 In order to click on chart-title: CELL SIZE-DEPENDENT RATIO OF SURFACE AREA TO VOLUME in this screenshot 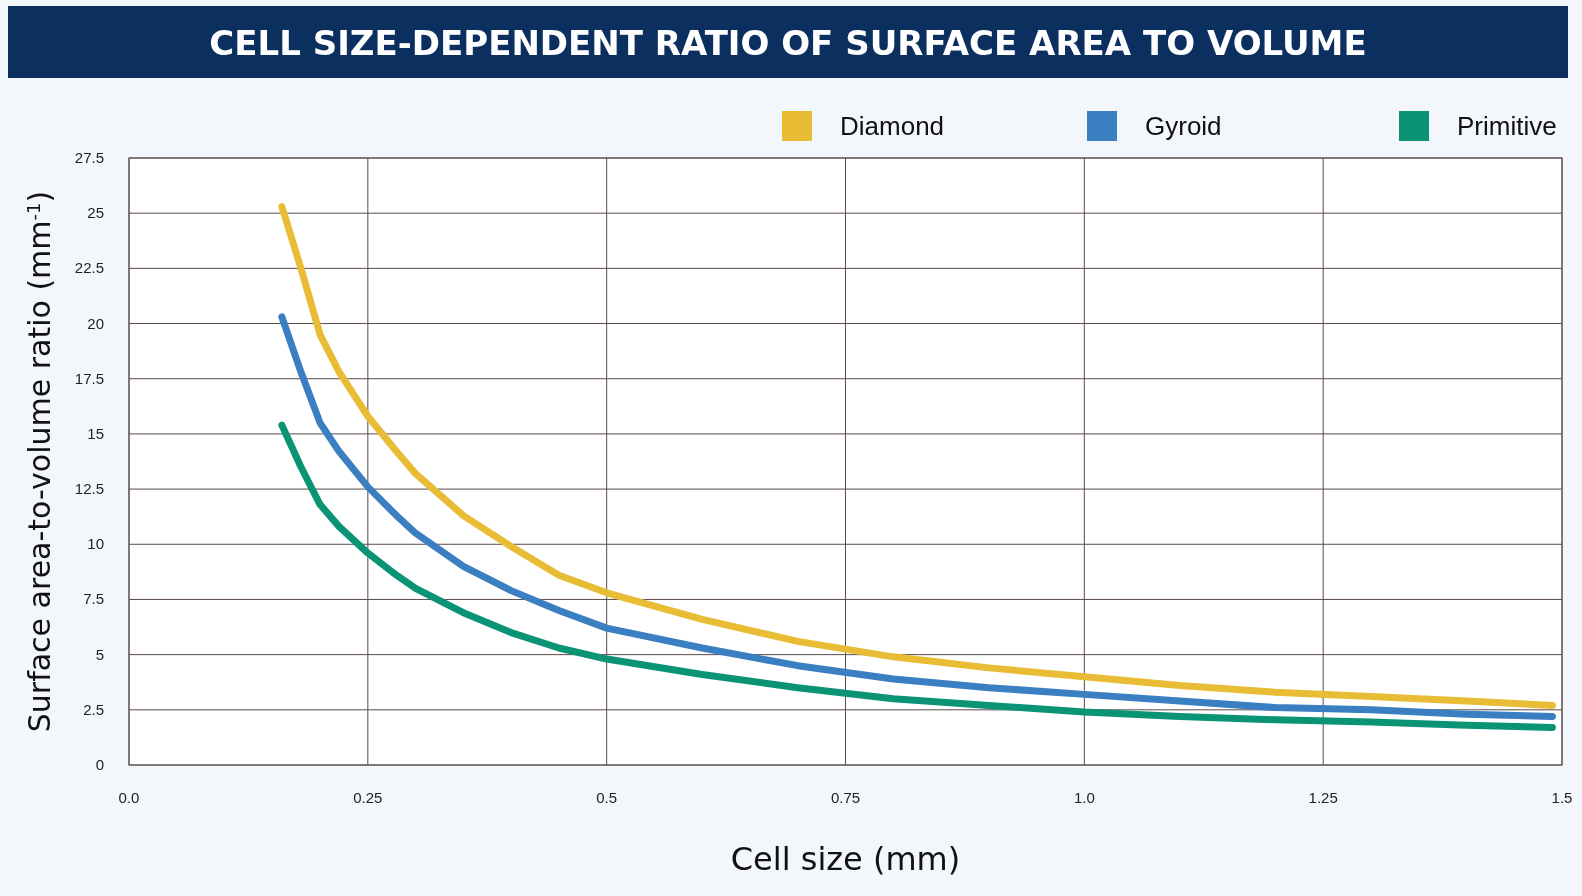, I will do `click(788, 43)`.